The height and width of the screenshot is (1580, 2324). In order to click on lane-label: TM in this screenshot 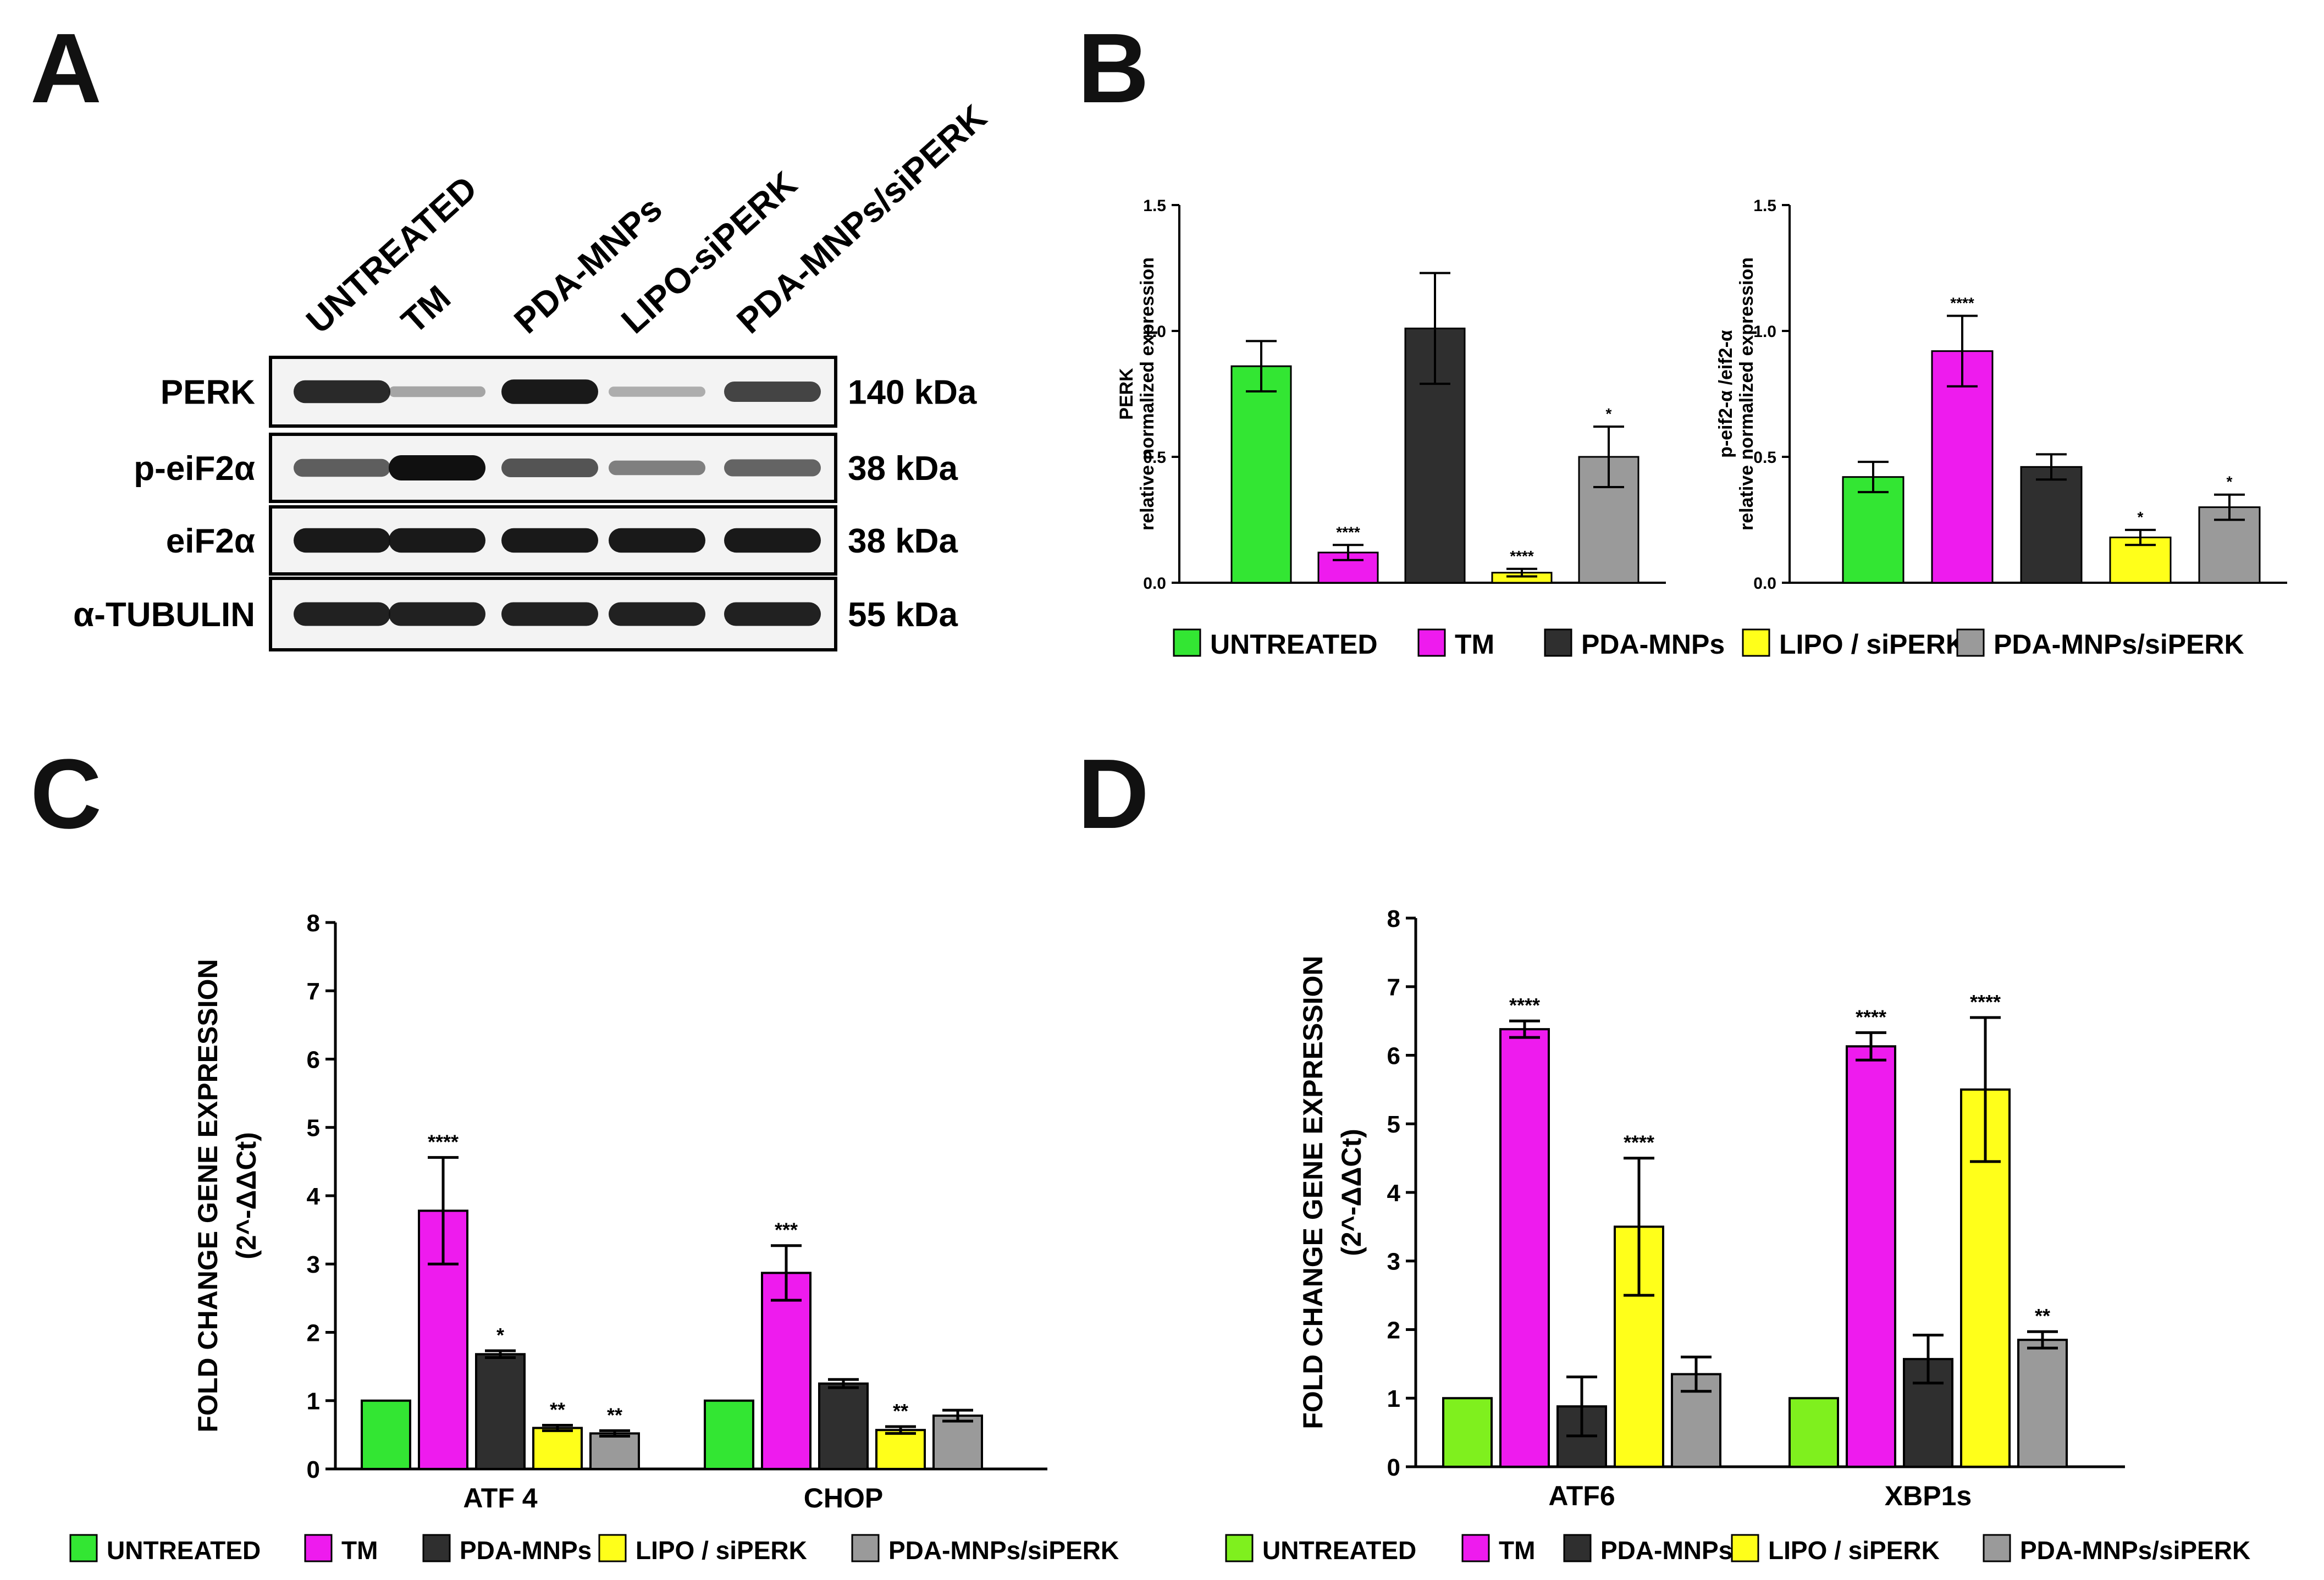, I will do `click(426, 309)`.